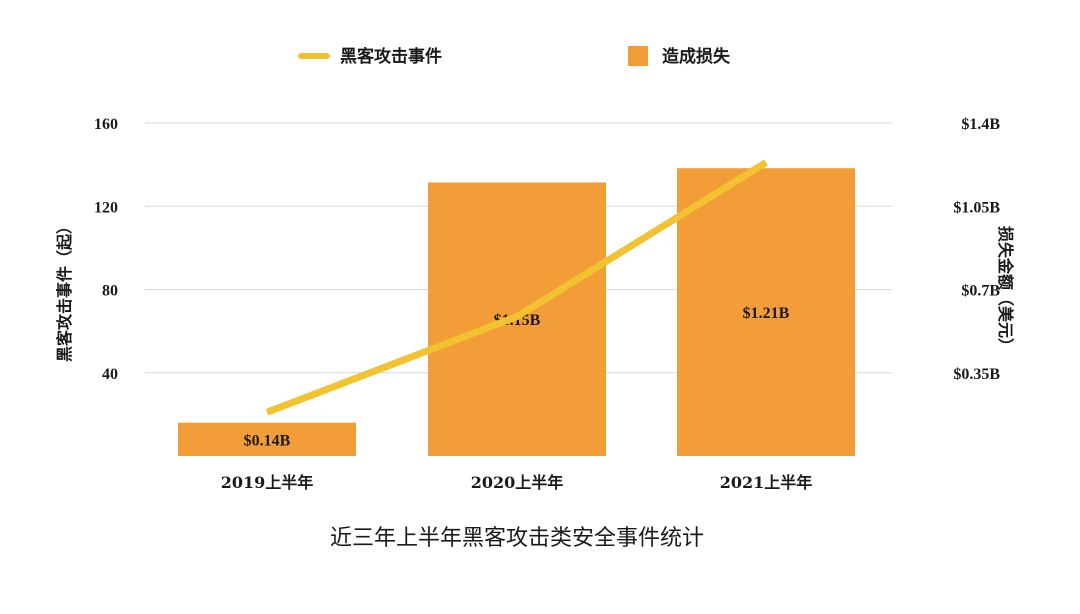 The image size is (1080, 614). What do you see at coordinates (696, 56) in the screenshot?
I see `legend-bar-label: 造成损失` at bounding box center [696, 56].